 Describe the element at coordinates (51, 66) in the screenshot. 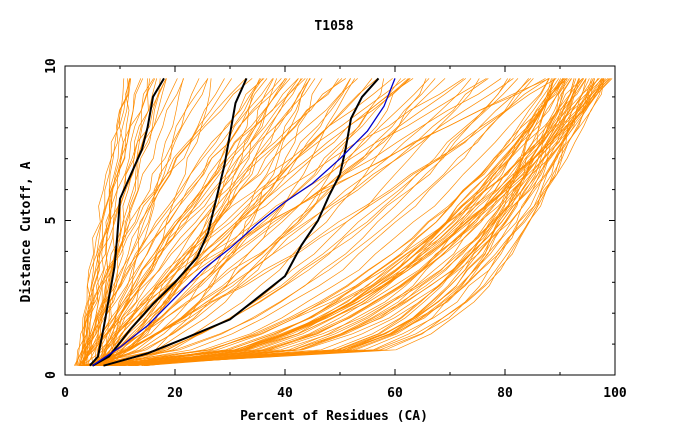

I see `y-tick-label: 10` at that location.